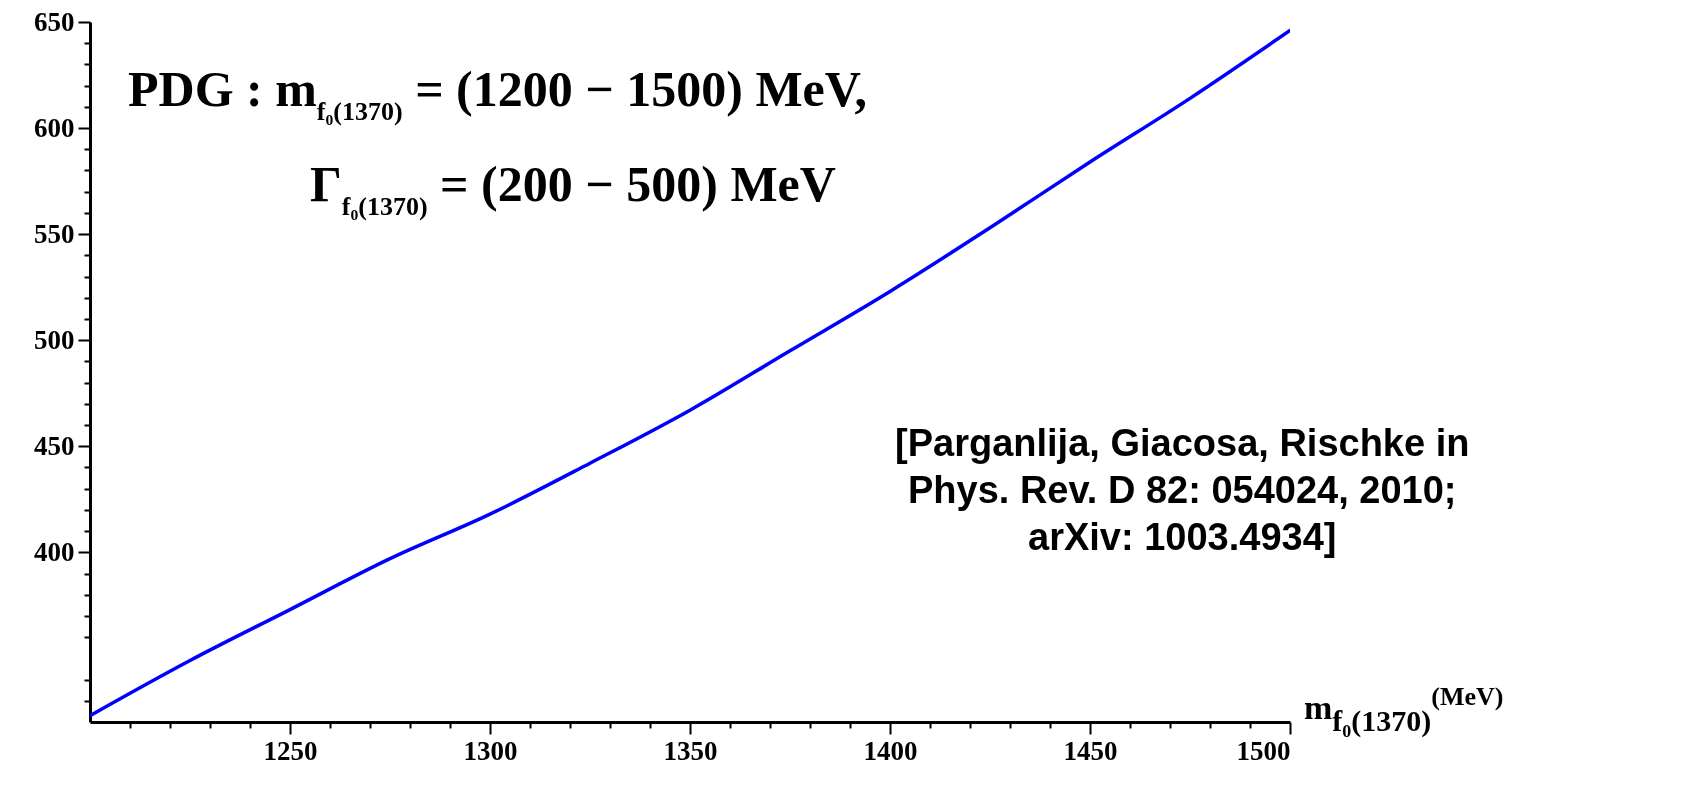  What do you see at coordinates (54, 445) in the screenshot?
I see `y-tick-label: 450` at bounding box center [54, 445].